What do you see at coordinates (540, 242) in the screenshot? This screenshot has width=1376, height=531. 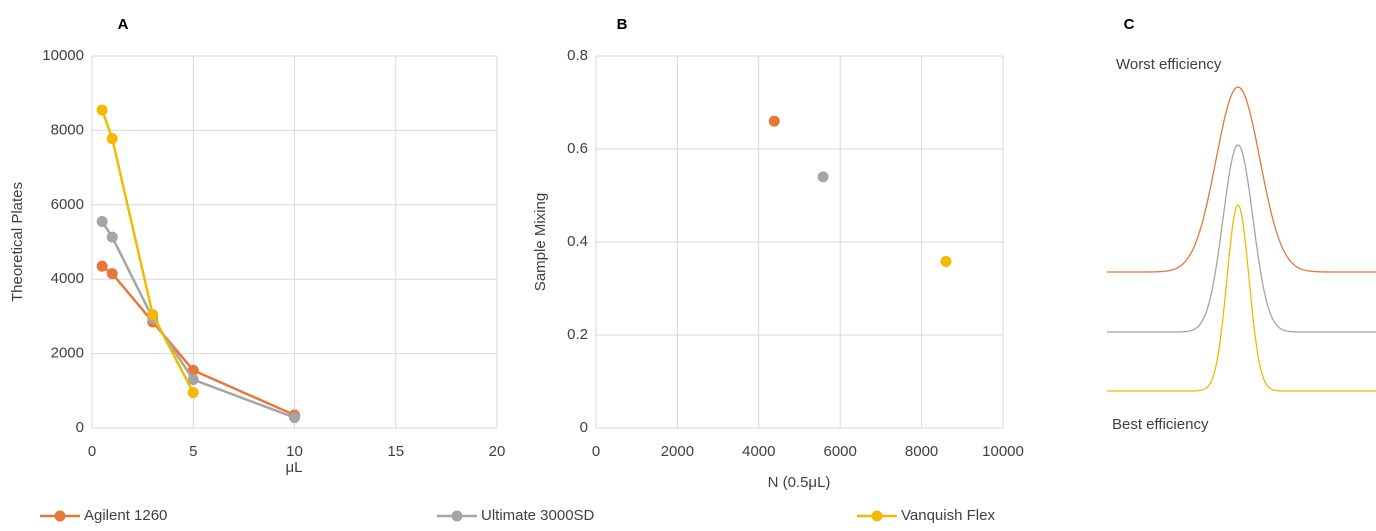 I see `y-axis-label: Sample Mixing` at bounding box center [540, 242].